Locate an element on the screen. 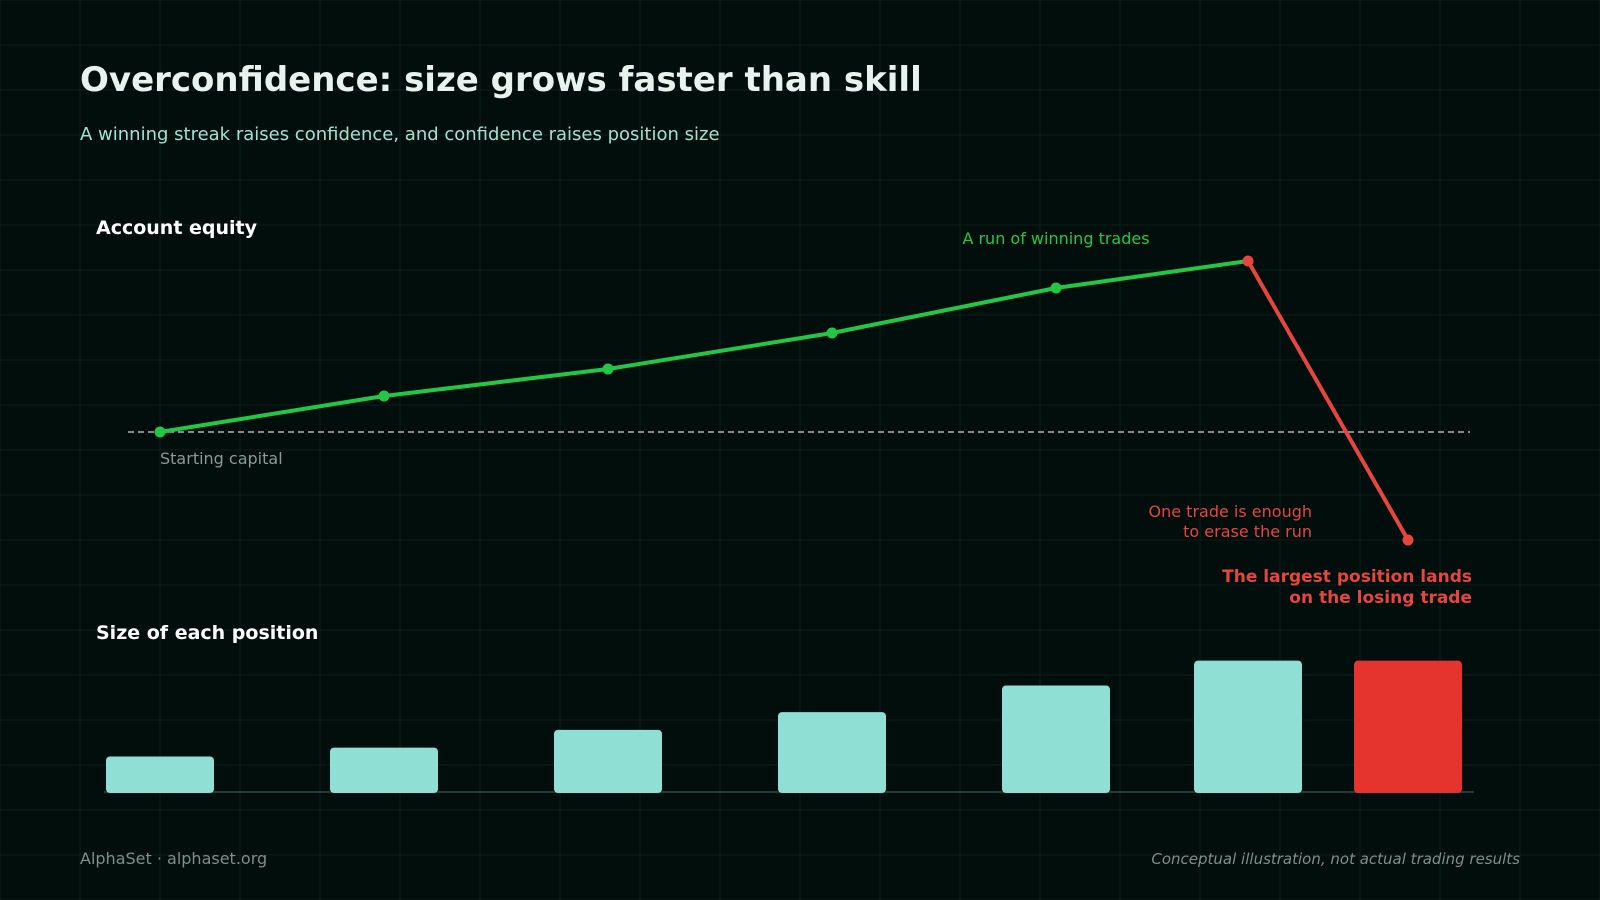 This screenshot has height=900, width=1600. position-bars is located at coordinates (784, 726).